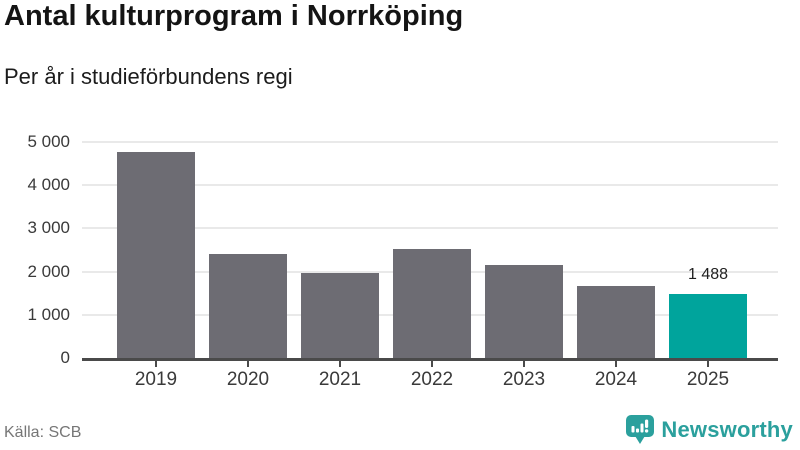 This screenshot has height=450, width=800. I want to click on value-label-2025: 1 488, so click(708, 274).